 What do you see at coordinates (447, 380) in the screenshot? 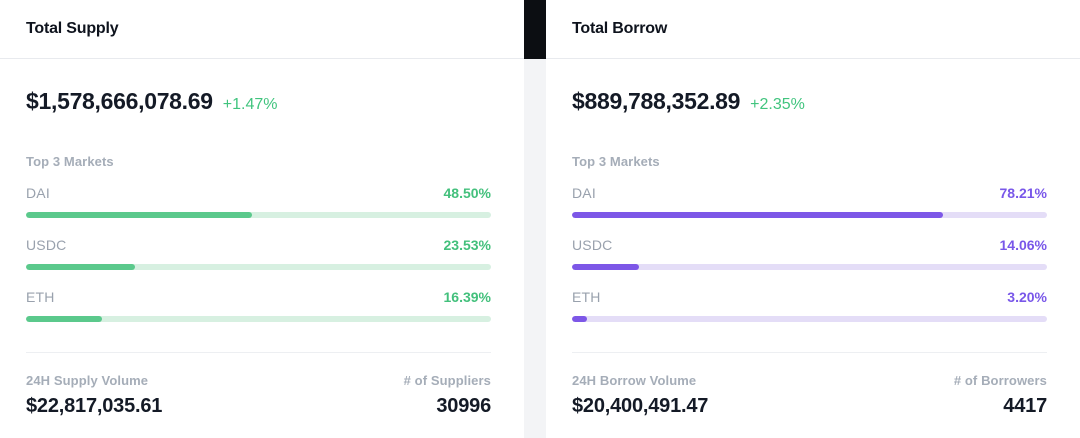
I see `suppliers-count-label: # of Suppliers` at bounding box center [447, 380].